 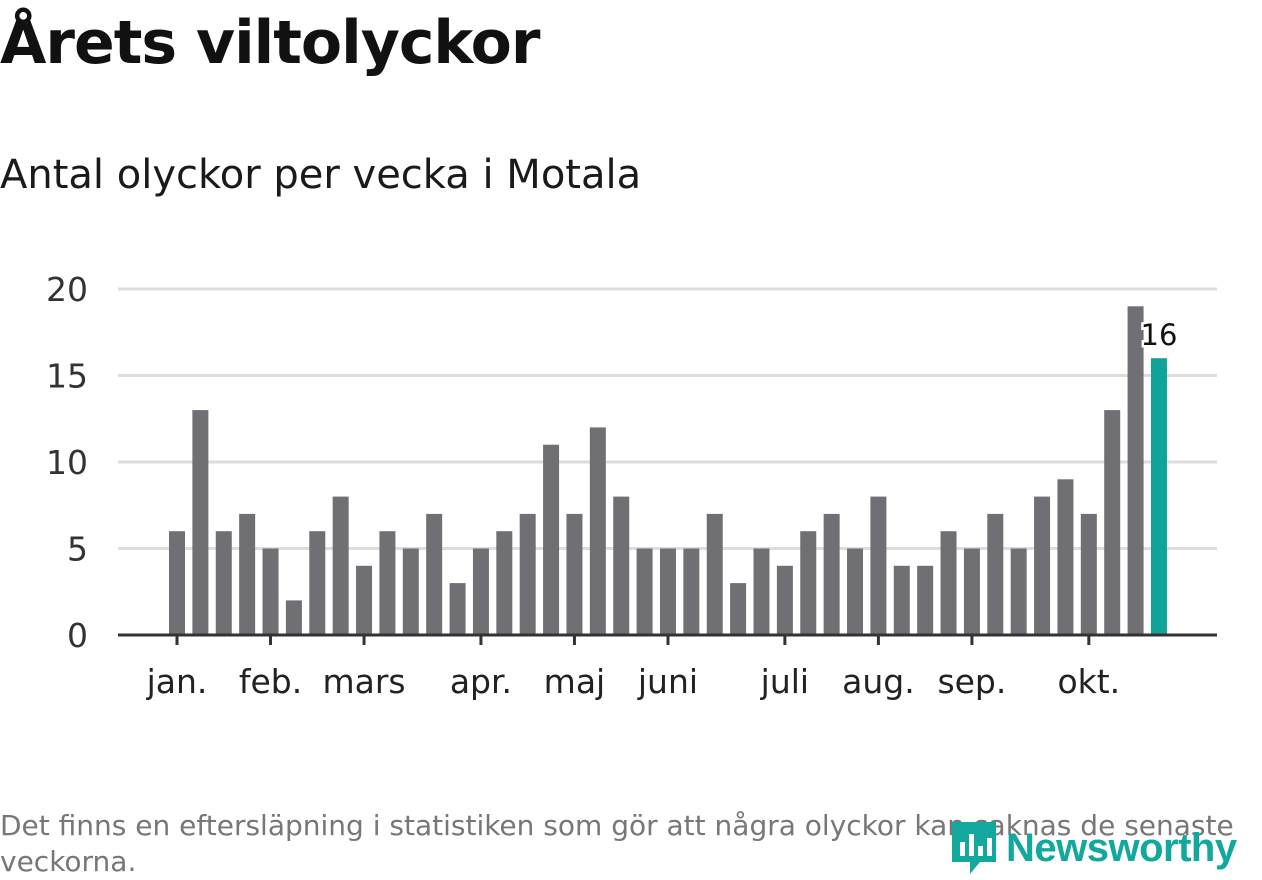 I want to click on data-label-highlight: 16, so click(x=1159, y=335).